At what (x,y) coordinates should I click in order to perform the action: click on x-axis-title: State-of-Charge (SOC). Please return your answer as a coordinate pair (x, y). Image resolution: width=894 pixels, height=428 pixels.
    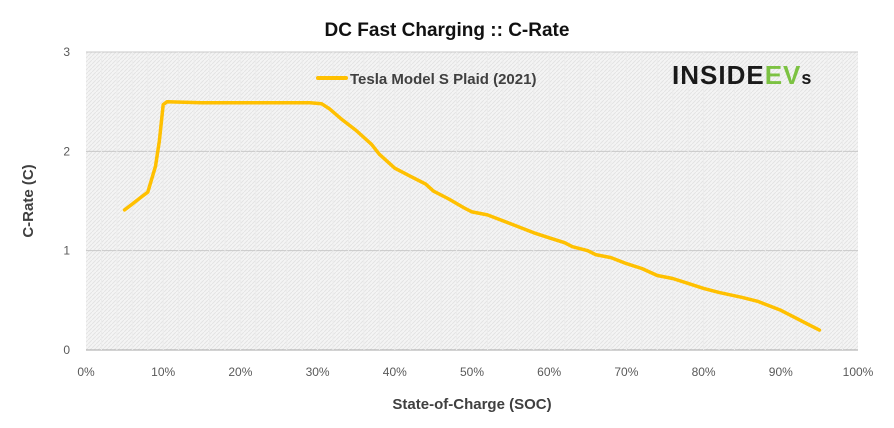
    Looking at the image, I should click on (471, 404).